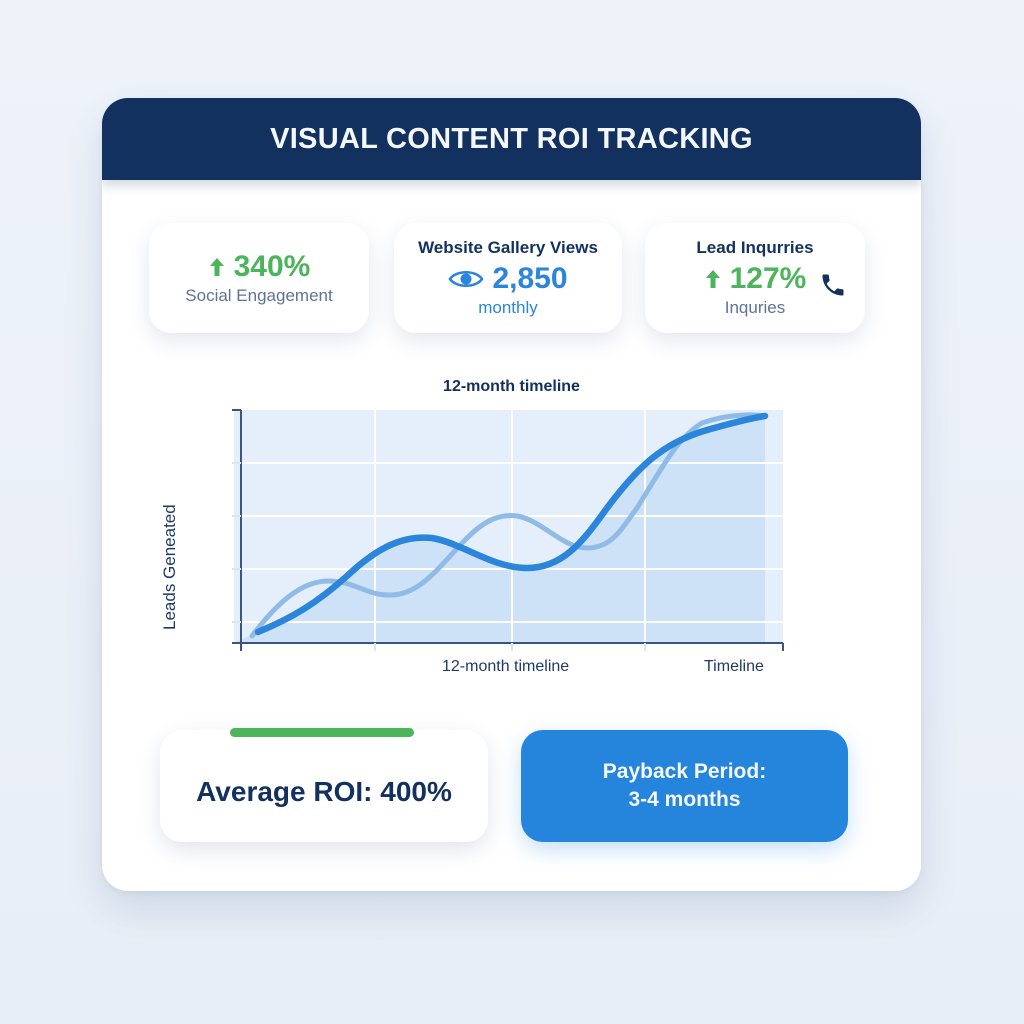  What do you see at coordinates (684, 786) in the screenshot?
I see `payback-period-card: Payback Period: 3-4 months` at bounding box center [684, 786].